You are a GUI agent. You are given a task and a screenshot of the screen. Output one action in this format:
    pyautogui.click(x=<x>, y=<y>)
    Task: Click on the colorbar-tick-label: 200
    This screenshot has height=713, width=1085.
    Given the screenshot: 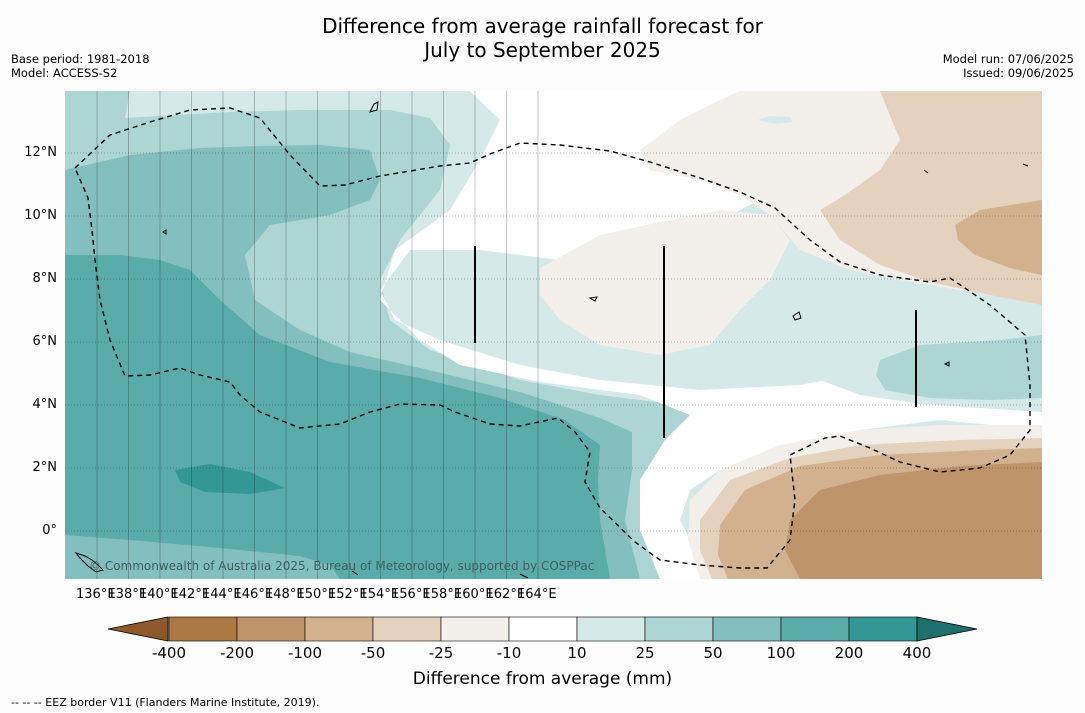 What is the action you would take?
    pyautogui.click(x=849, y=653)
    